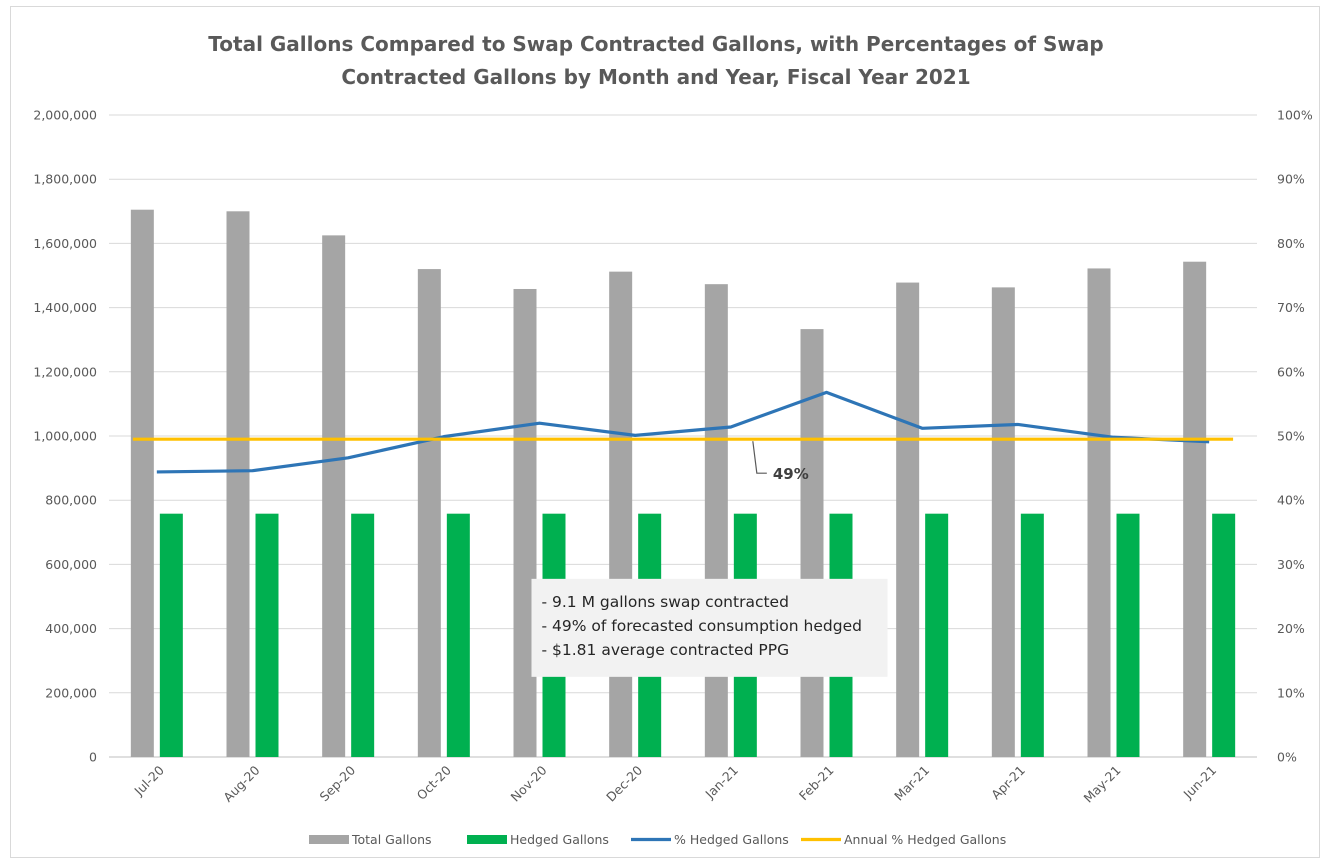  Describe the element at coordinates (1008, 783) in the screenshot. I see `x-tick-label: Apr-21` at that location.